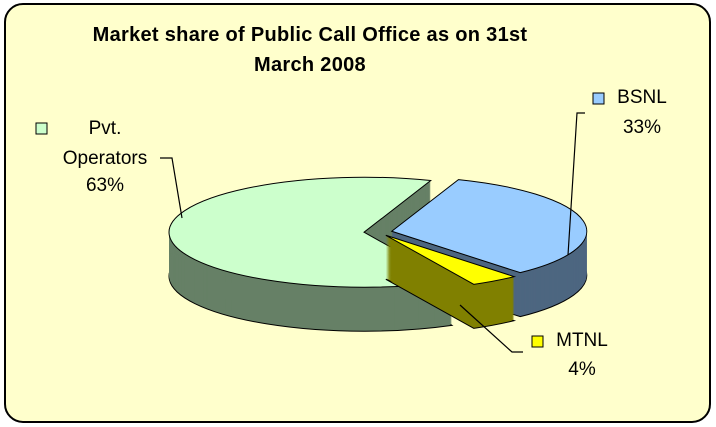 This screenshot has width=716, height=427. Describe the element at coordinates (642, 127) in the screenshot. I see `slice-value-label: 33%` at that location.